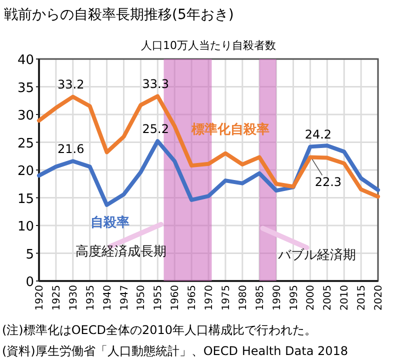 Image resolution: width=404 pixels, height=364 pixels. Describe the element at coordinates (230, 129) in the screenshot. I see `series-label: 標準化自殺率` at that location.